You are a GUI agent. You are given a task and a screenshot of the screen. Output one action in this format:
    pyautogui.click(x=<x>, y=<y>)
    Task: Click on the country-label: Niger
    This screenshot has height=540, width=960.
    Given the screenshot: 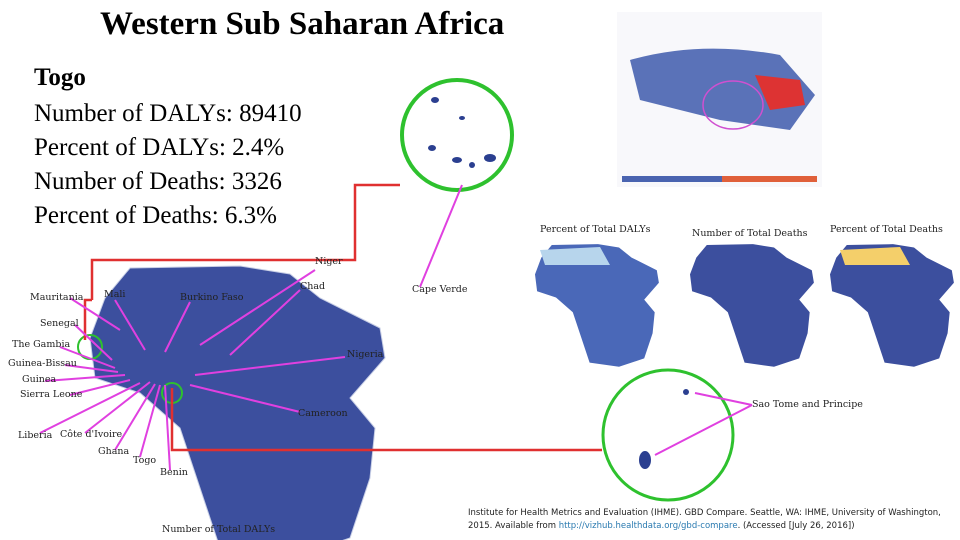 What is the action you would take?
    pyautogui.click(x=329, y=261)
    